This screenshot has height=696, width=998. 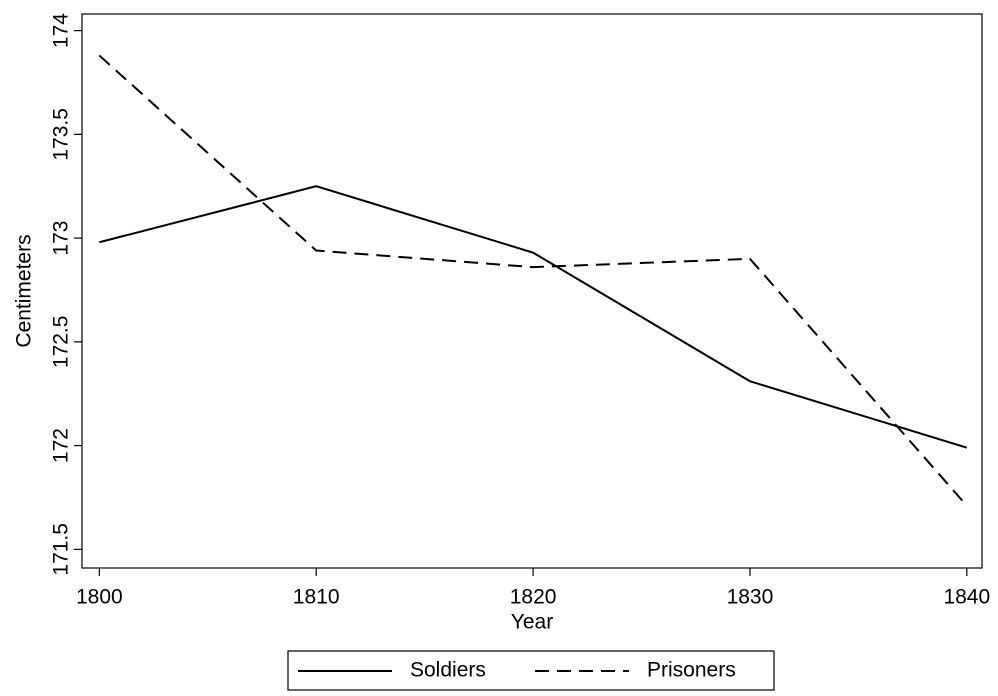 What do you see at coordinates (316, 597) in the screenshot?
I see `x-tick-label: 1810` at bounding box center [316, 597].